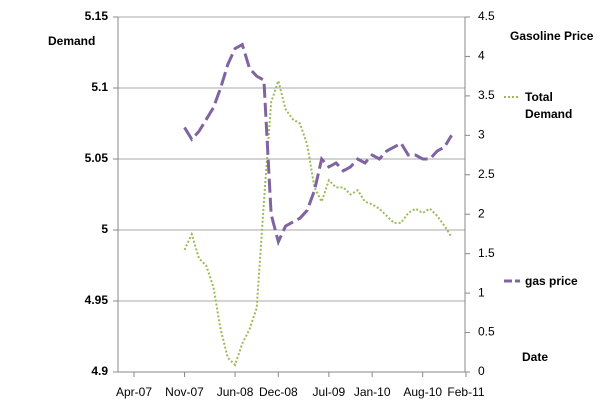  I want to click on x-tick-label: Dec-08, so click(278, 392).